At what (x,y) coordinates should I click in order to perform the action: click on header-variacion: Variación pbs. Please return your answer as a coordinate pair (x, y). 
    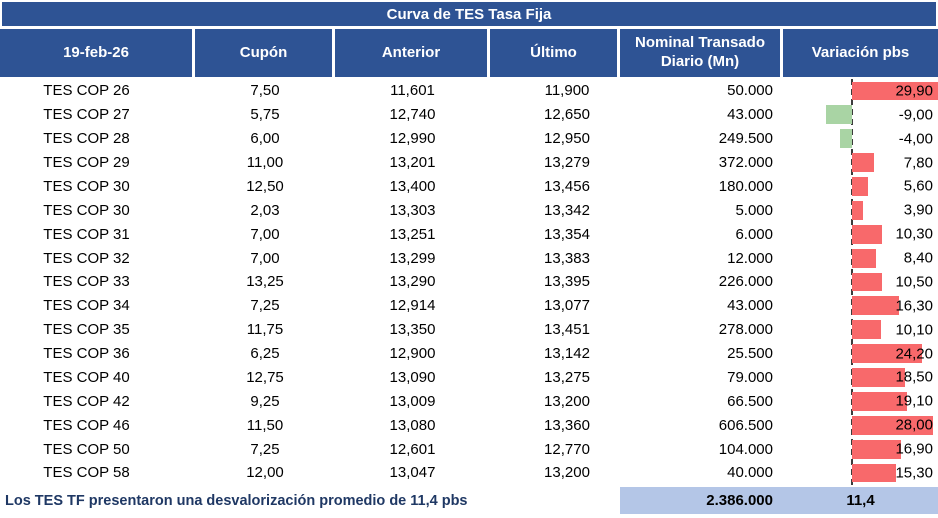
    Looking at the image, I should click on (860, 53).